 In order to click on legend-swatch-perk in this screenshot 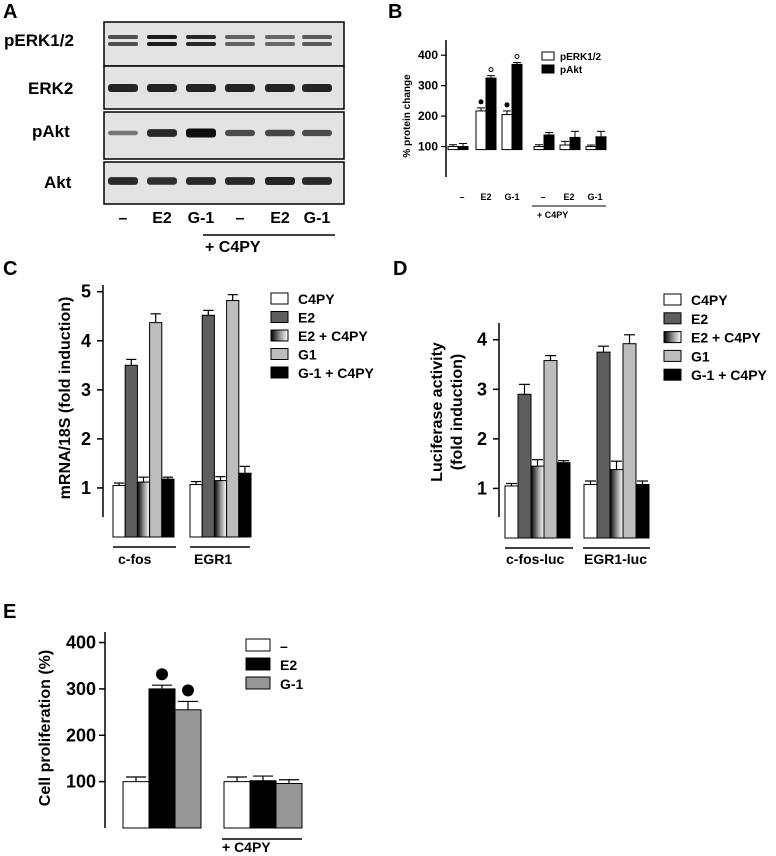, I will do `click(548, 56)`.